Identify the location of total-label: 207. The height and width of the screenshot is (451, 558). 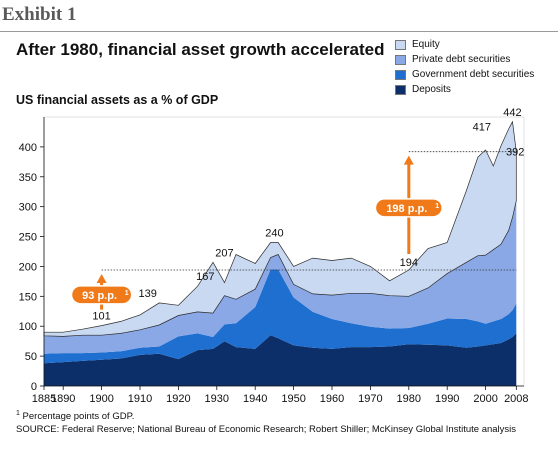
(224, 253).